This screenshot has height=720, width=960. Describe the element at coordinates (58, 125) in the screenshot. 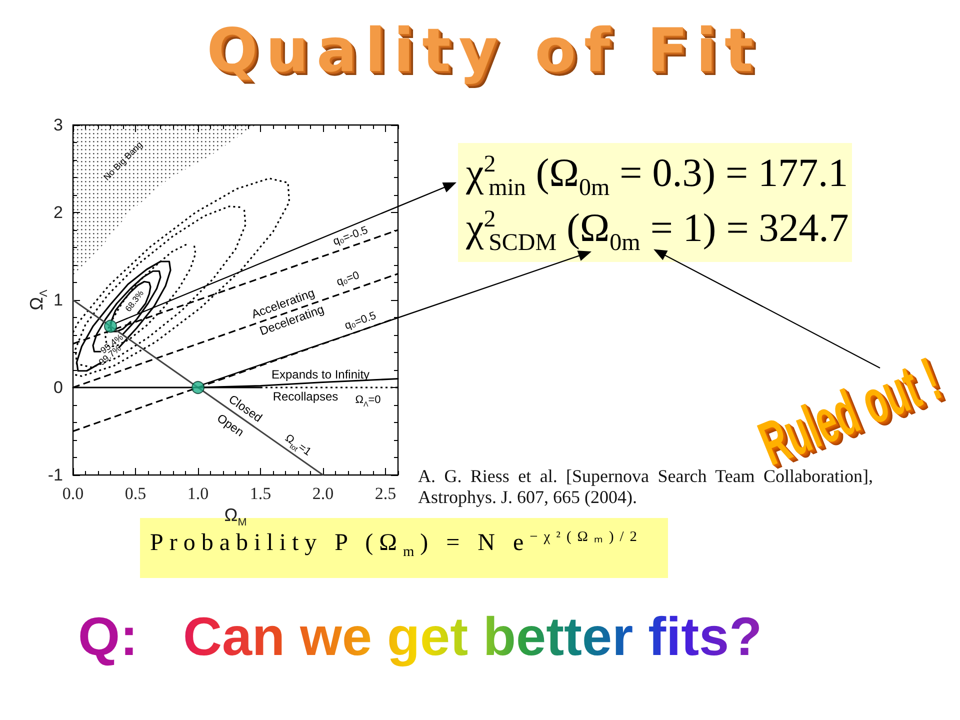

I see `y-tick-label: 3` at that location.